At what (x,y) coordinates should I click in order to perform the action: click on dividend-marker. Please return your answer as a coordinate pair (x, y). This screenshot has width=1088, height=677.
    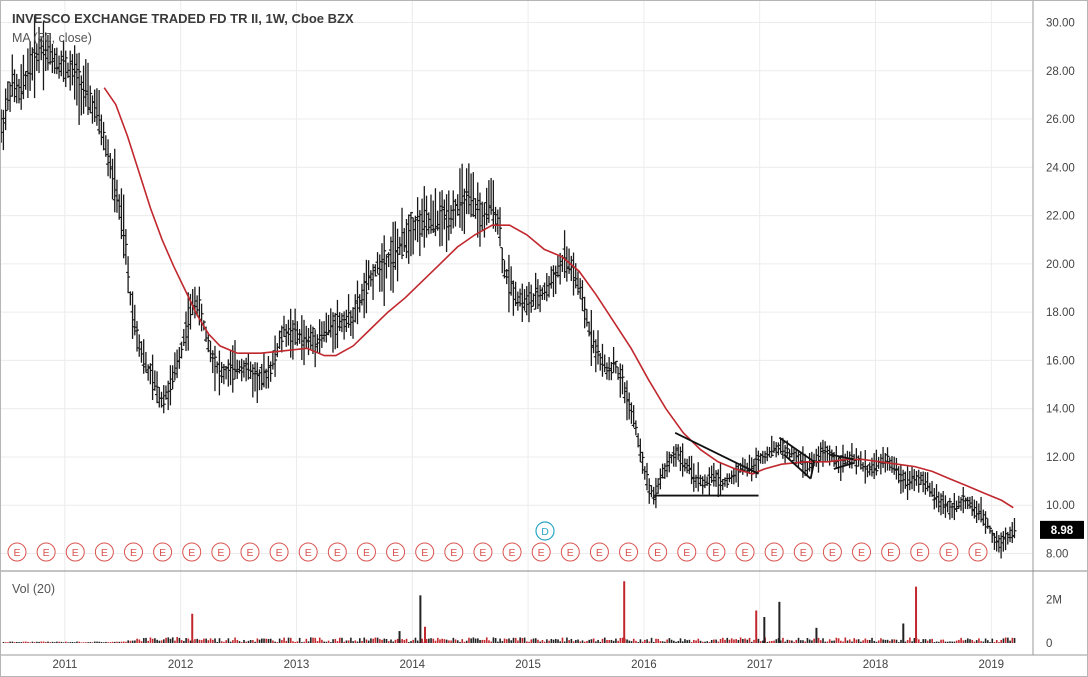
    Looking at the image, I should click on (545, 531).